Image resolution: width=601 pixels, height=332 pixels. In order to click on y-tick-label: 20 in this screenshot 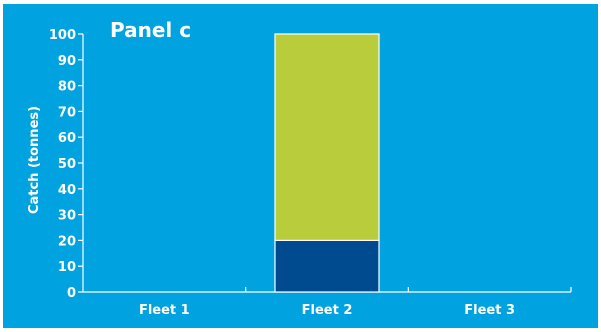, I will do `click(67, 241)`.